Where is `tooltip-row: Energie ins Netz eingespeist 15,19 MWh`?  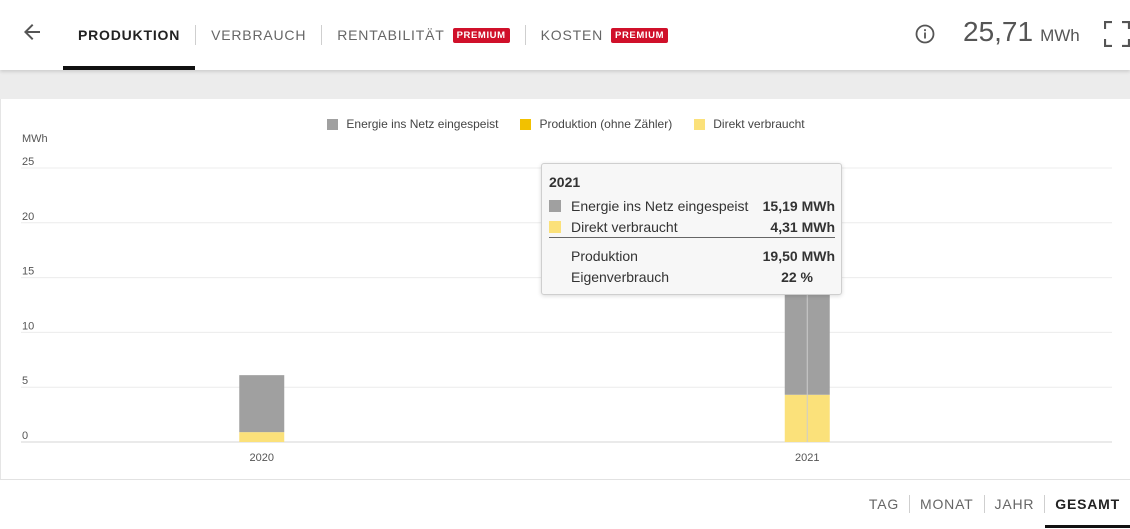 tooltip-row: Energie ins Netz eingespeist 15,19 MWh is located at coordinates (692, 206).